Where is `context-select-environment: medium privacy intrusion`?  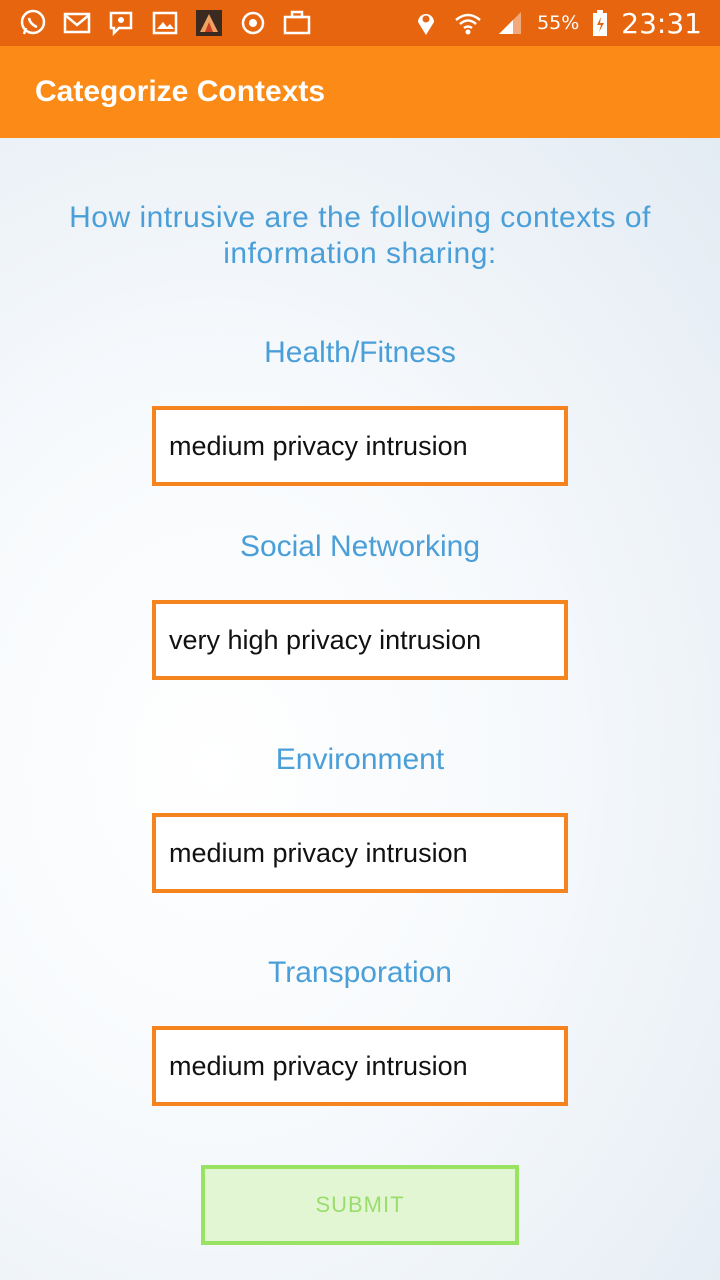
context-select-environment: medium privacy intrusion is located at coordinates (360, 853).